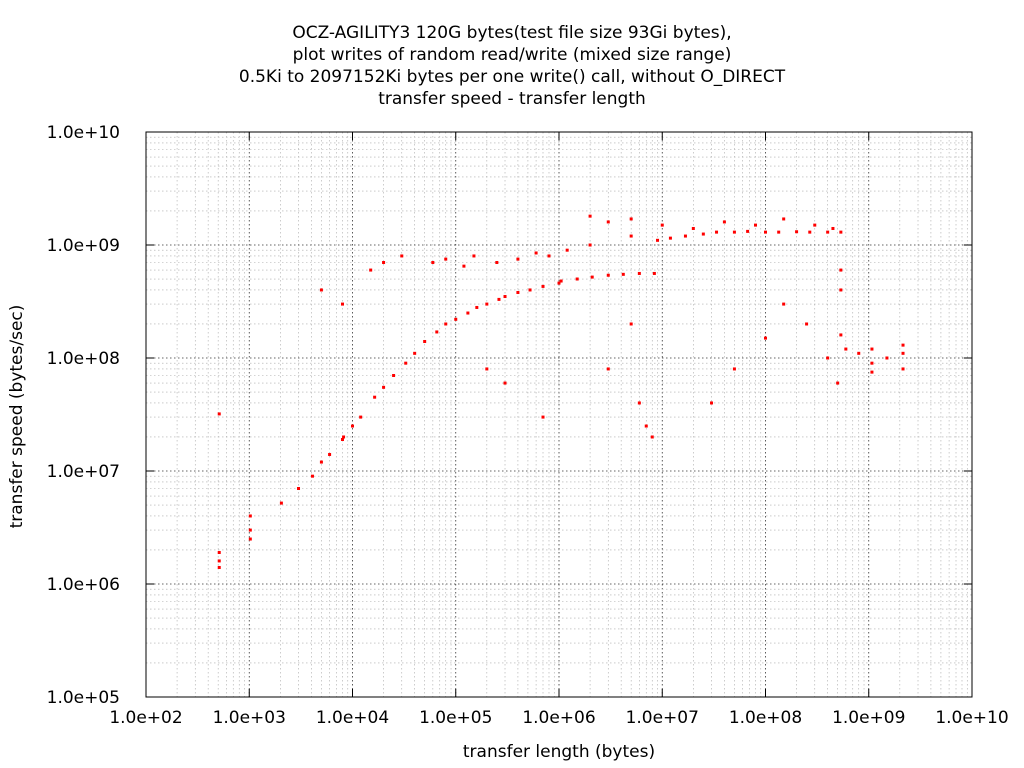  I want to click on y-tick-label: 1.0e+05, so click(83, 698).